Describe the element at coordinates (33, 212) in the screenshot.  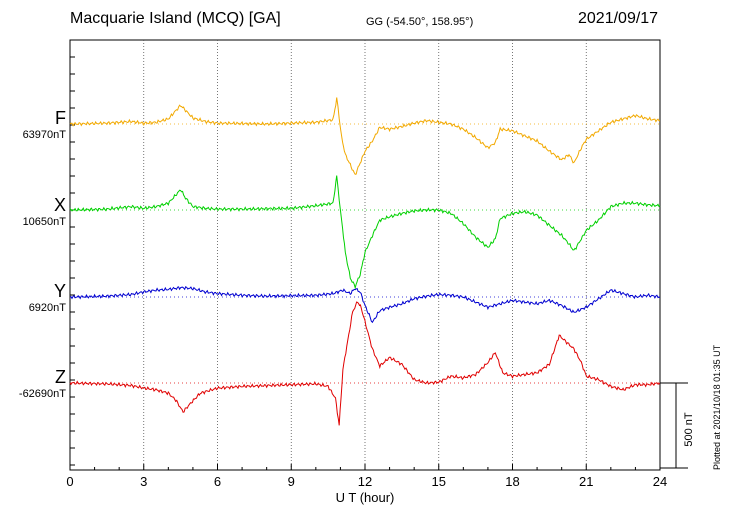
I see `channel-x-label-group: X 10650nT` at that location.